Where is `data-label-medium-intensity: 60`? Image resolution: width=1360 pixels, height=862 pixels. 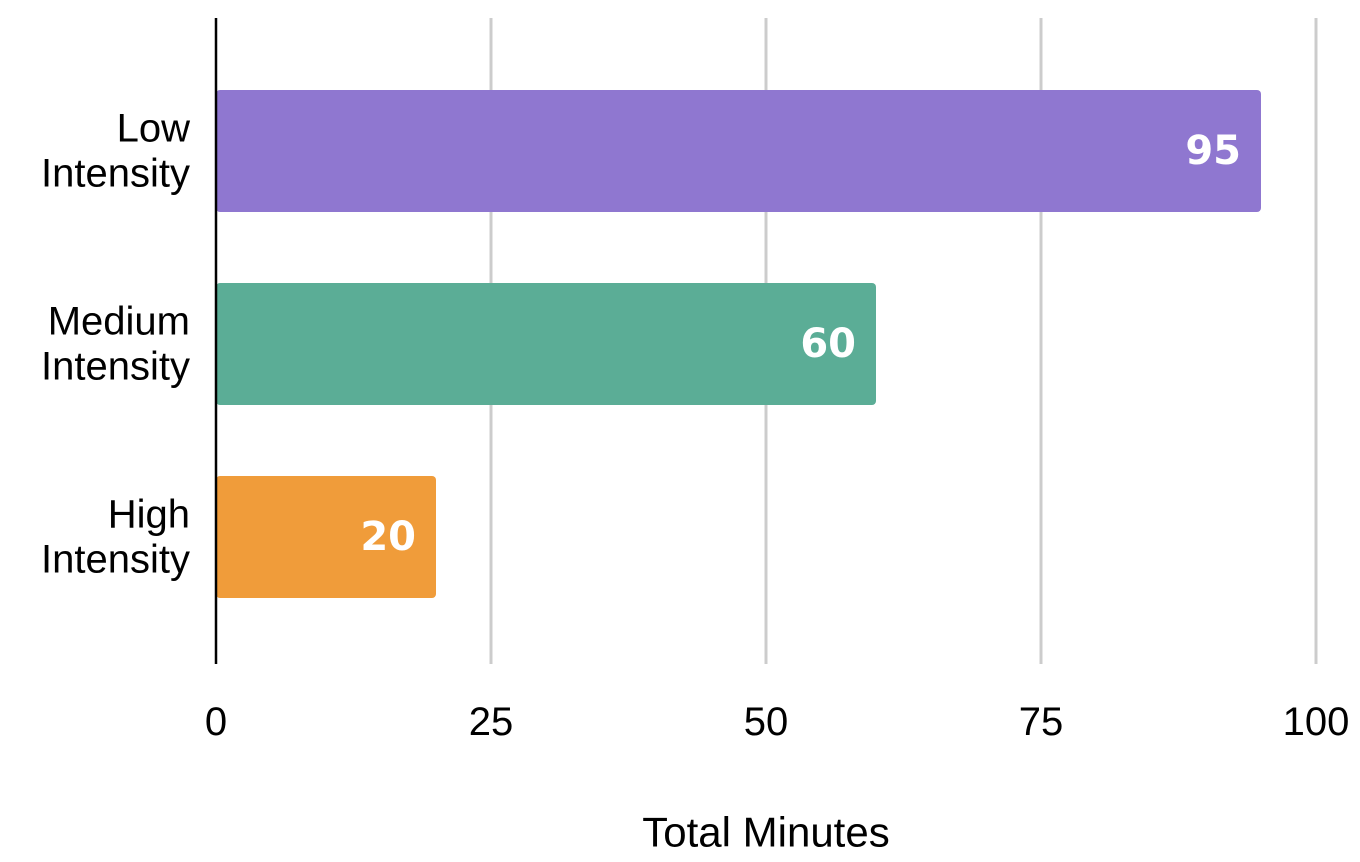
data-label-medium-intensity: 60 is located at coordinates (828, 344).